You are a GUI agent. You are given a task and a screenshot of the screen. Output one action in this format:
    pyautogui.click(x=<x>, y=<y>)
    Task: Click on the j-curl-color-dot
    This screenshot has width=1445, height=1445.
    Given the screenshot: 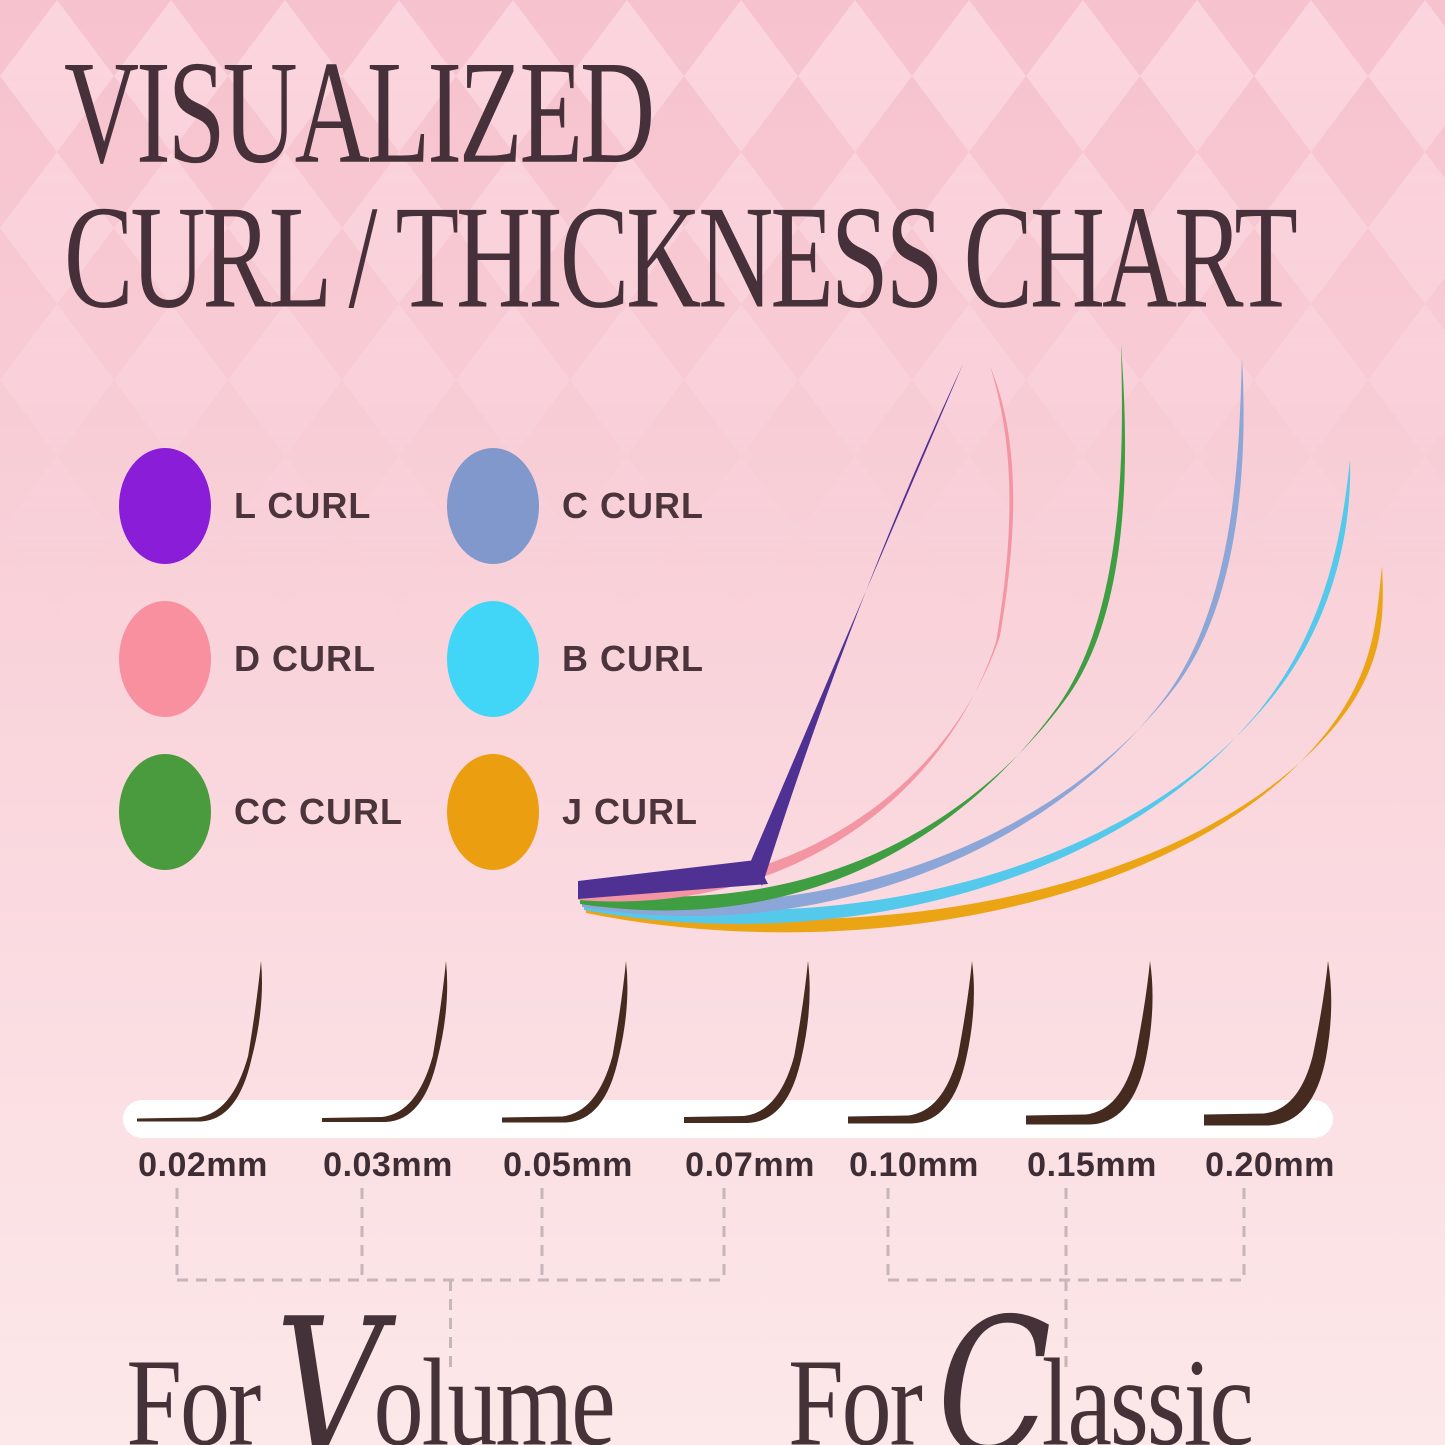 What is the action you would take?
    pyautogui.click(x=493, y=811)
    